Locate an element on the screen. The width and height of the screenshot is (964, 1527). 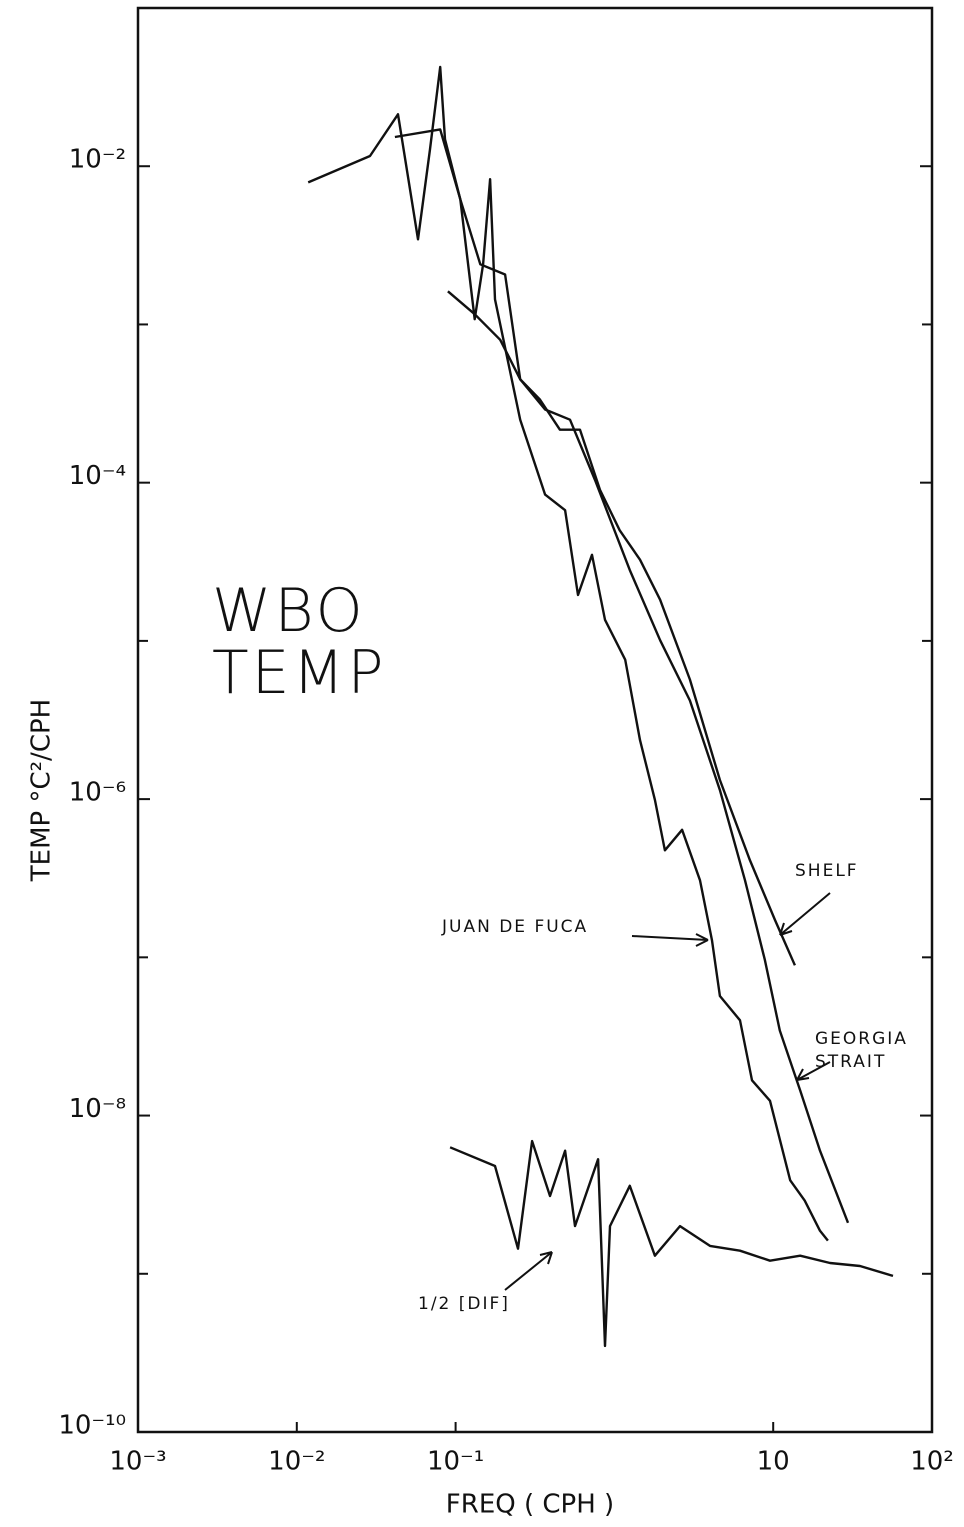
y-tick-label: 10⁻¹⁰ is located at coordinates (92, 1426).